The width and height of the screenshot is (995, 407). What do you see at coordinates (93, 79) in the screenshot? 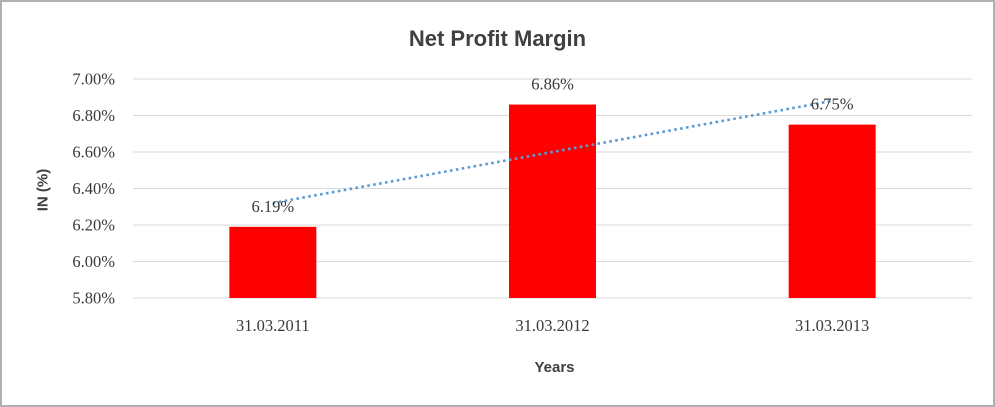
I see `y-tick-label: 7.00%` at bounding box center [93, 79].